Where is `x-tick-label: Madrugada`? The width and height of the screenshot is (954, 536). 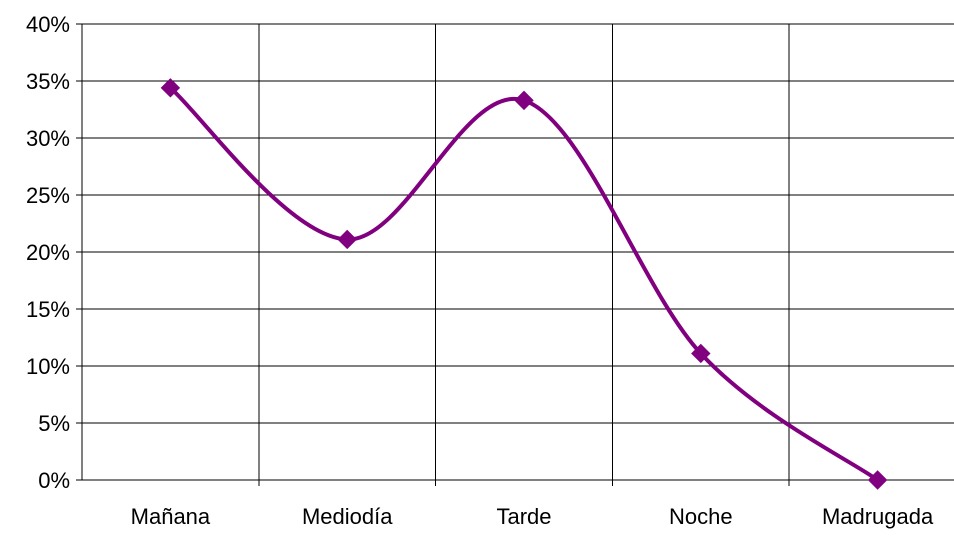
x-tick-label: Madrugada is located at coordinates (878, 516).